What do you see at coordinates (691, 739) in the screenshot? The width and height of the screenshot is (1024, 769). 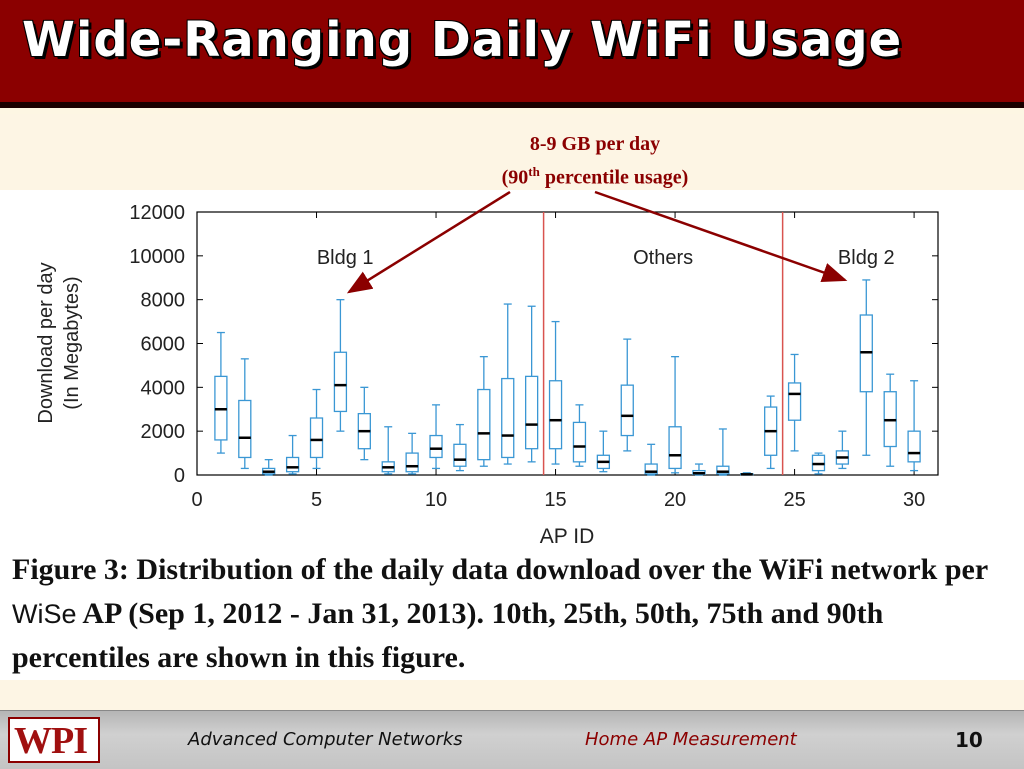 I see `footer-topic: Home AP Measurement` at bounding box center [691, 739].